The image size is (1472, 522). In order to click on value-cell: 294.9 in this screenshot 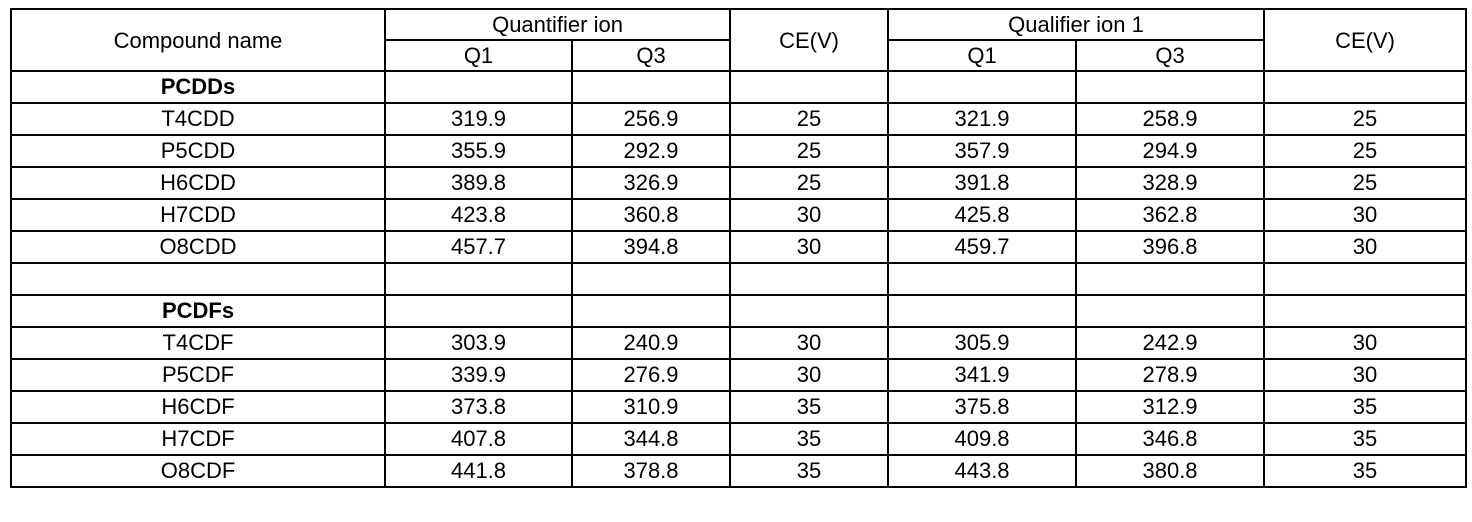, I will do `click(1170, 151)`.